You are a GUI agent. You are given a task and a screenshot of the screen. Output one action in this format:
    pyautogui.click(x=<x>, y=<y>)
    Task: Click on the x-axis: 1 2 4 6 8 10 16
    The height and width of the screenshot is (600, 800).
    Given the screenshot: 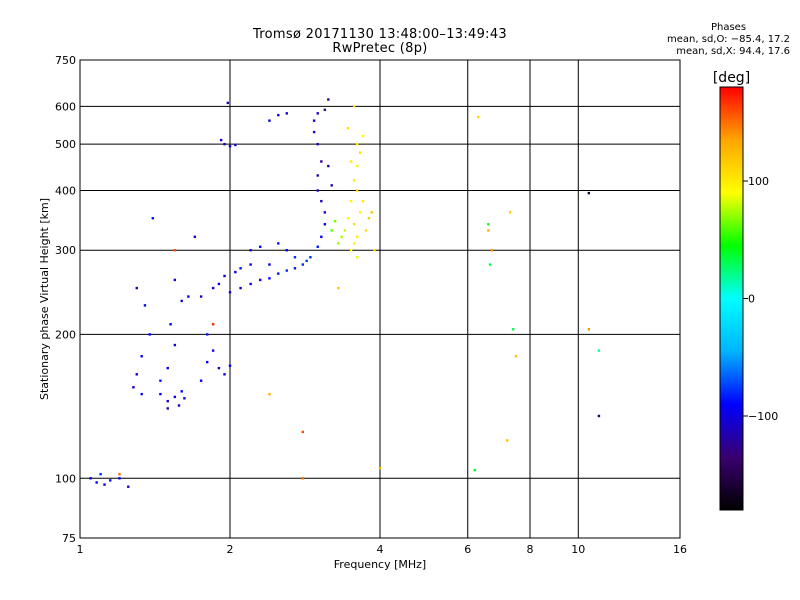 What is the action you would take?
    pyautogui.click(x=382, y=549)
    